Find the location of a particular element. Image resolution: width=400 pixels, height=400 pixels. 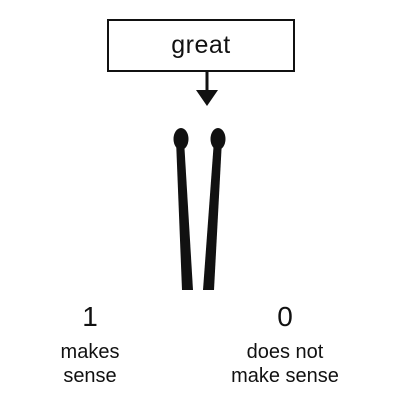

right-option-value: 0 is located at coordinates (285, 316).